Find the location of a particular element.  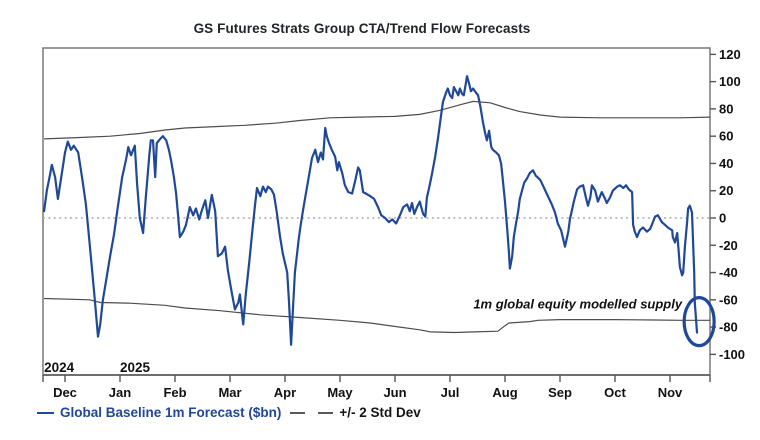

x-axis-label: Jul is located at coordinates (450, 392).